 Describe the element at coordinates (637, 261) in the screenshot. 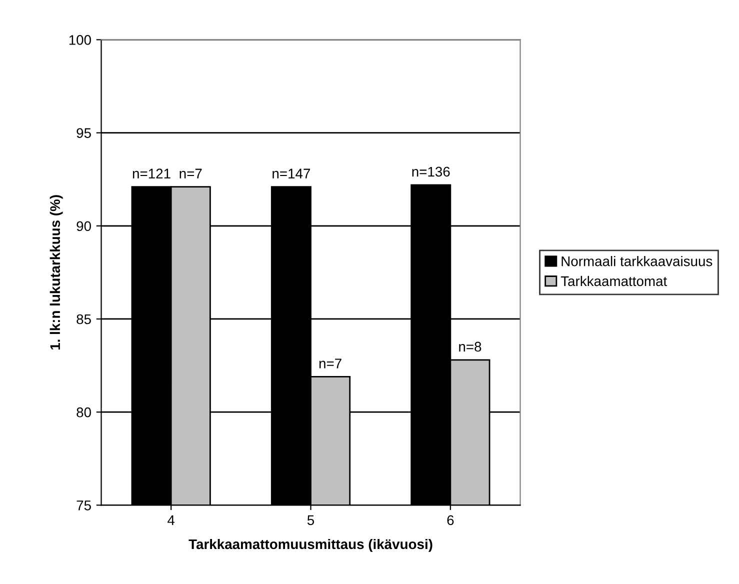

I see `legend-label: Normaali tarkkaavaisuus` at that location.